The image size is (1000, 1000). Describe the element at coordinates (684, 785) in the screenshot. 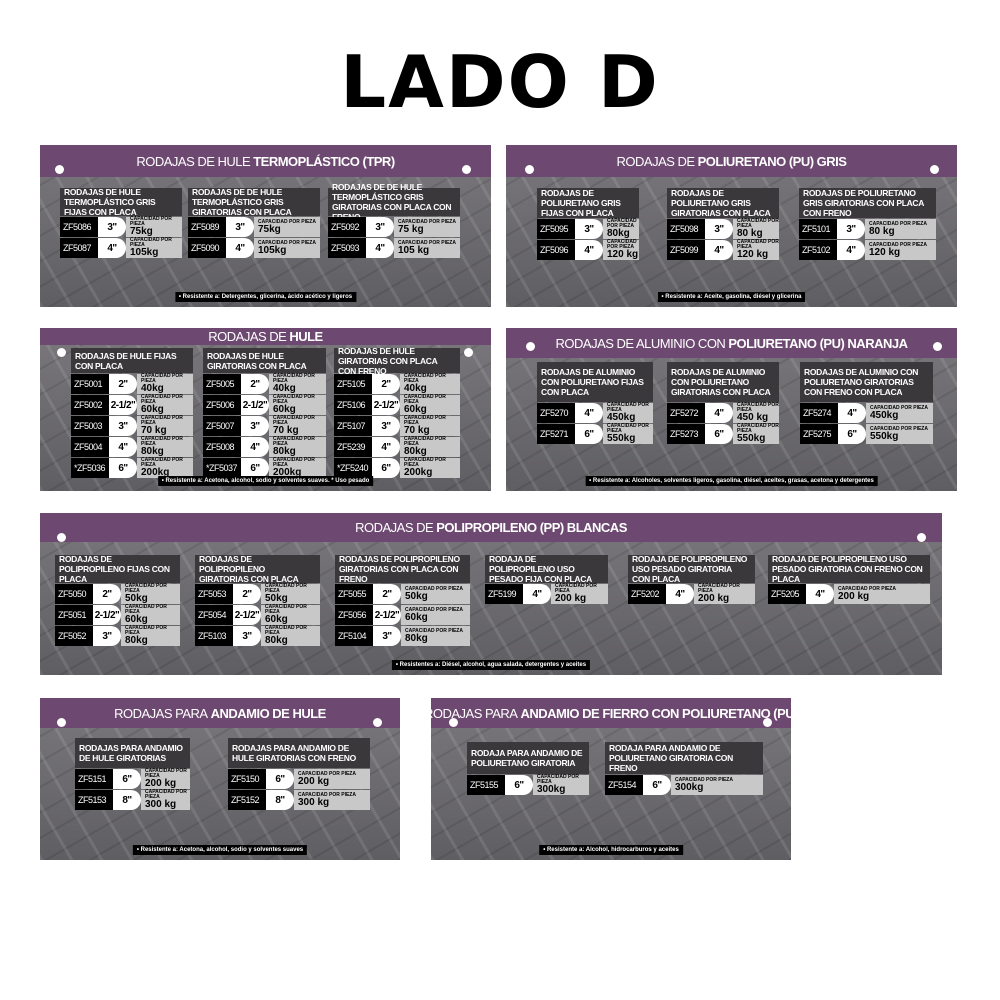

I see `product-row: ZF5154 6" CAPACIDAD POR PIEZA 300kg` at that location.